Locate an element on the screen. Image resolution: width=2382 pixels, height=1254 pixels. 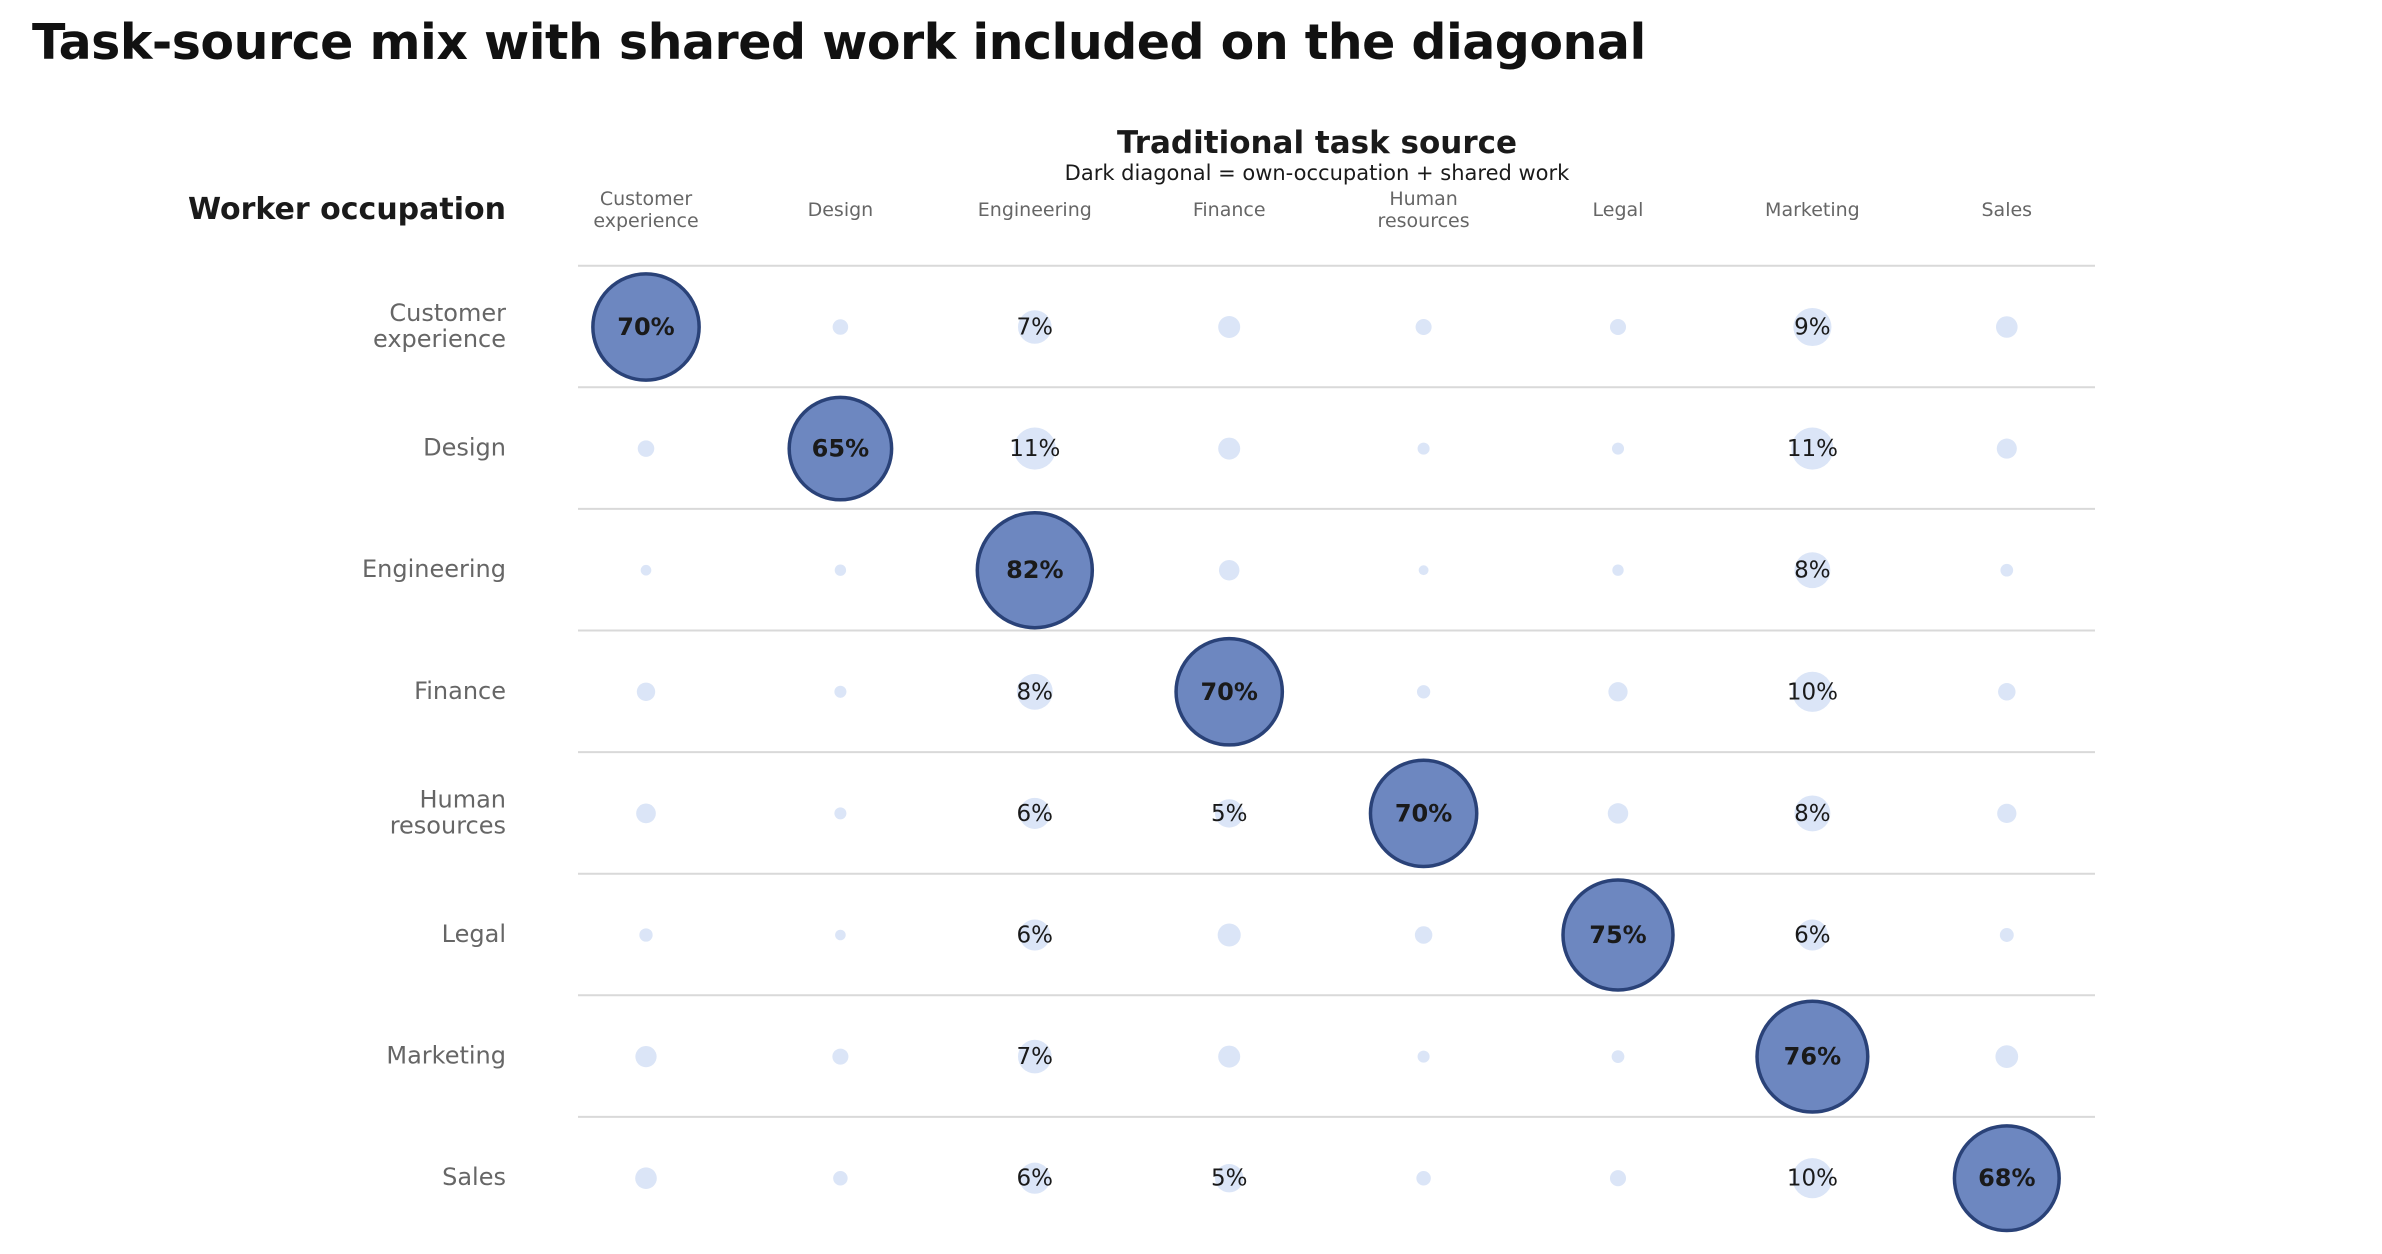
row-header: Legal is located at coordinates (474, 934).